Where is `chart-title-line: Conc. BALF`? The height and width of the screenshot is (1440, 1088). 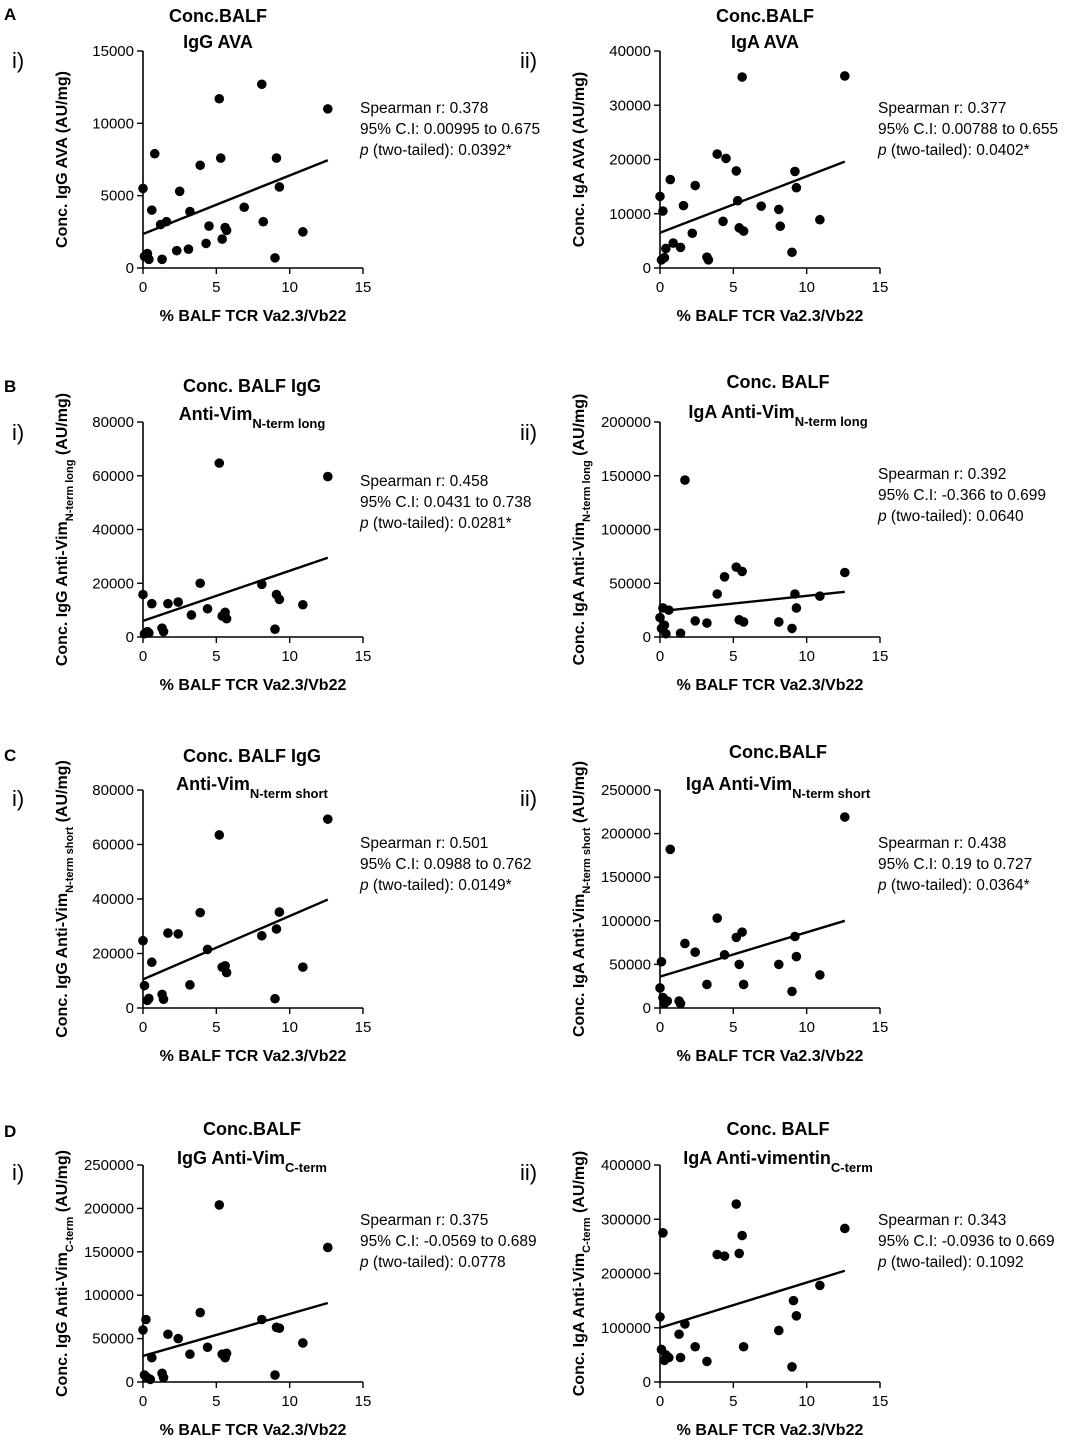 chart-title-line: Conc. BALF is located at coordinates (778, 382).